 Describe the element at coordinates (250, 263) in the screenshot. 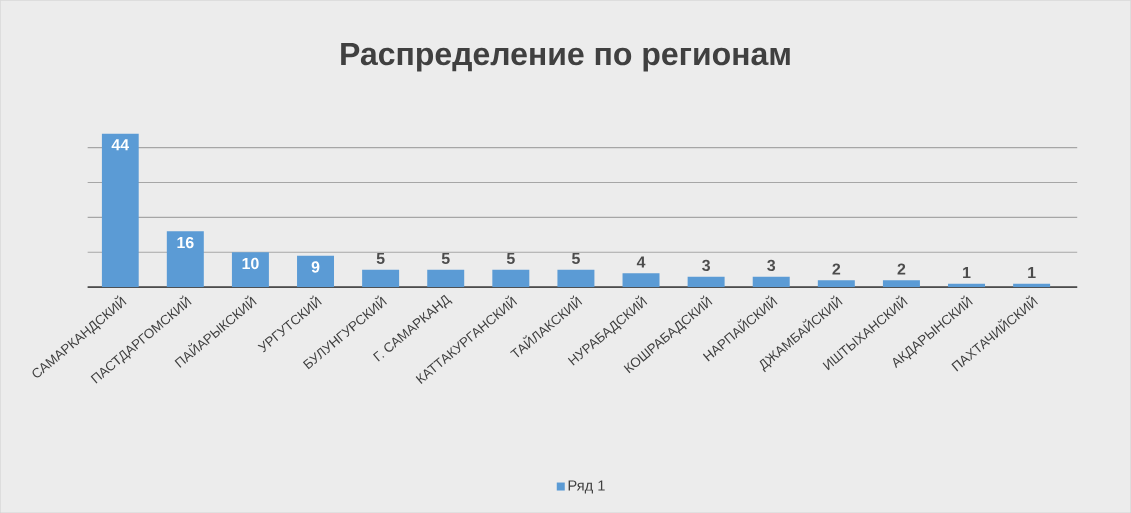

I see `data-label: 10` at that location.